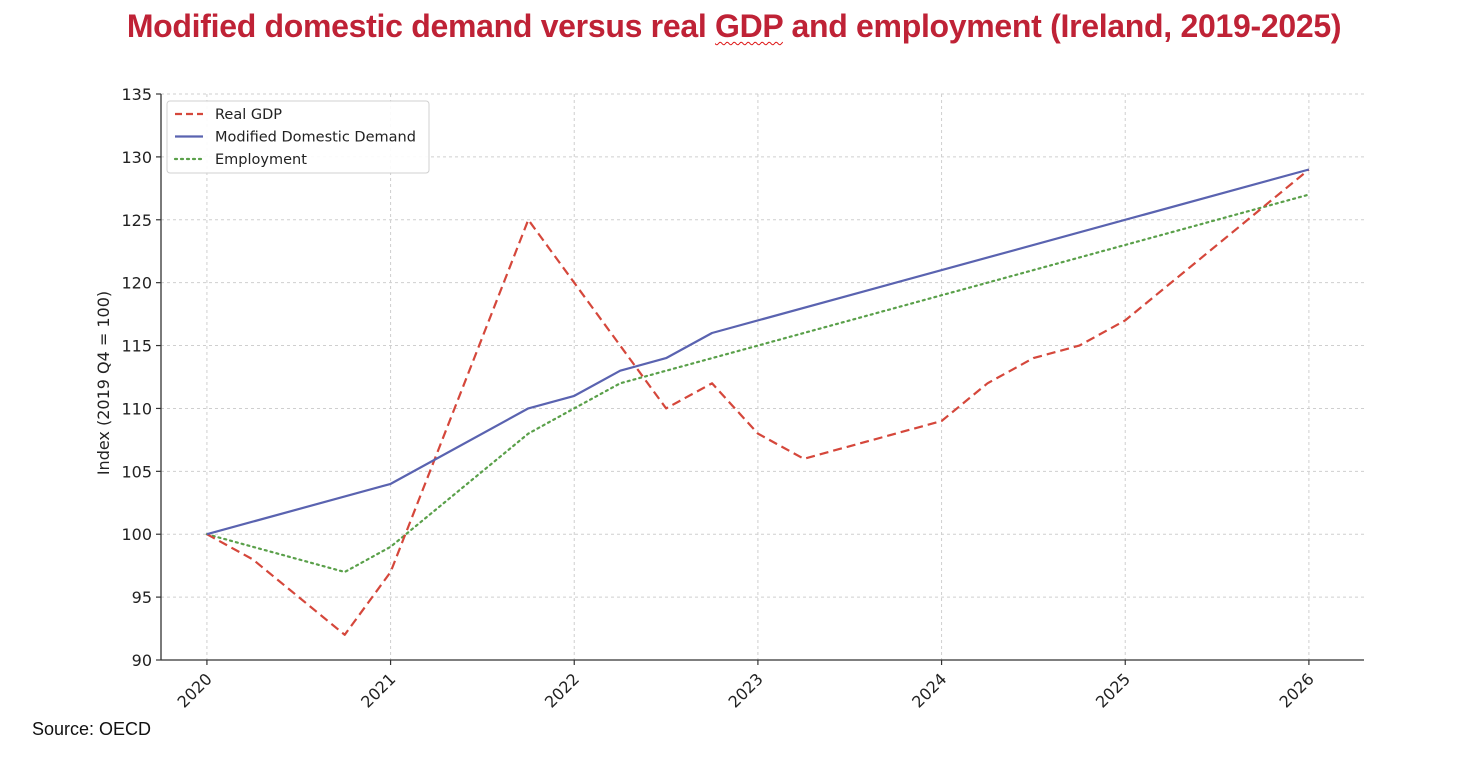 The height and width of the screenshot is (759, 1468). What do you see at coordinates (1297, 690) in the screenshot?
I see `x-tick-label: 2026` at bounding box center [1297, 690].